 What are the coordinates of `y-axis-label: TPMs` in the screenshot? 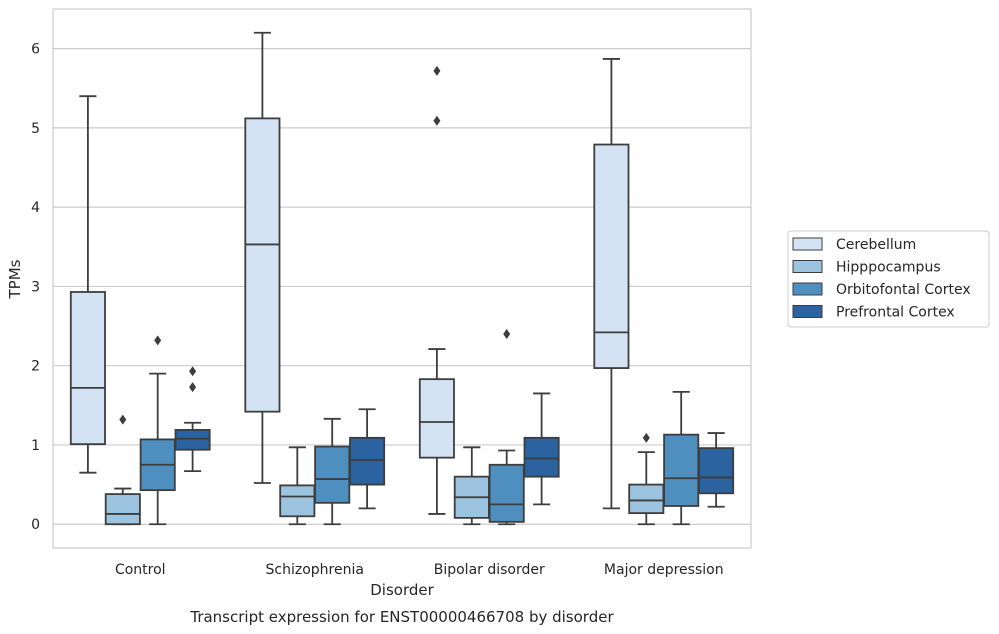 It's located at (15, 279).